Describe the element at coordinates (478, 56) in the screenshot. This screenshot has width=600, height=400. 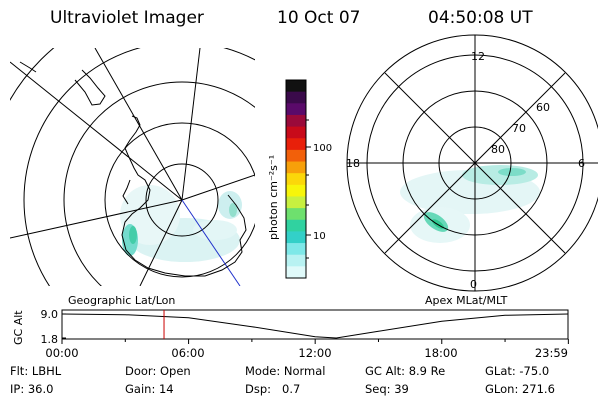
I see `mlt-label-12: 12` at that location.